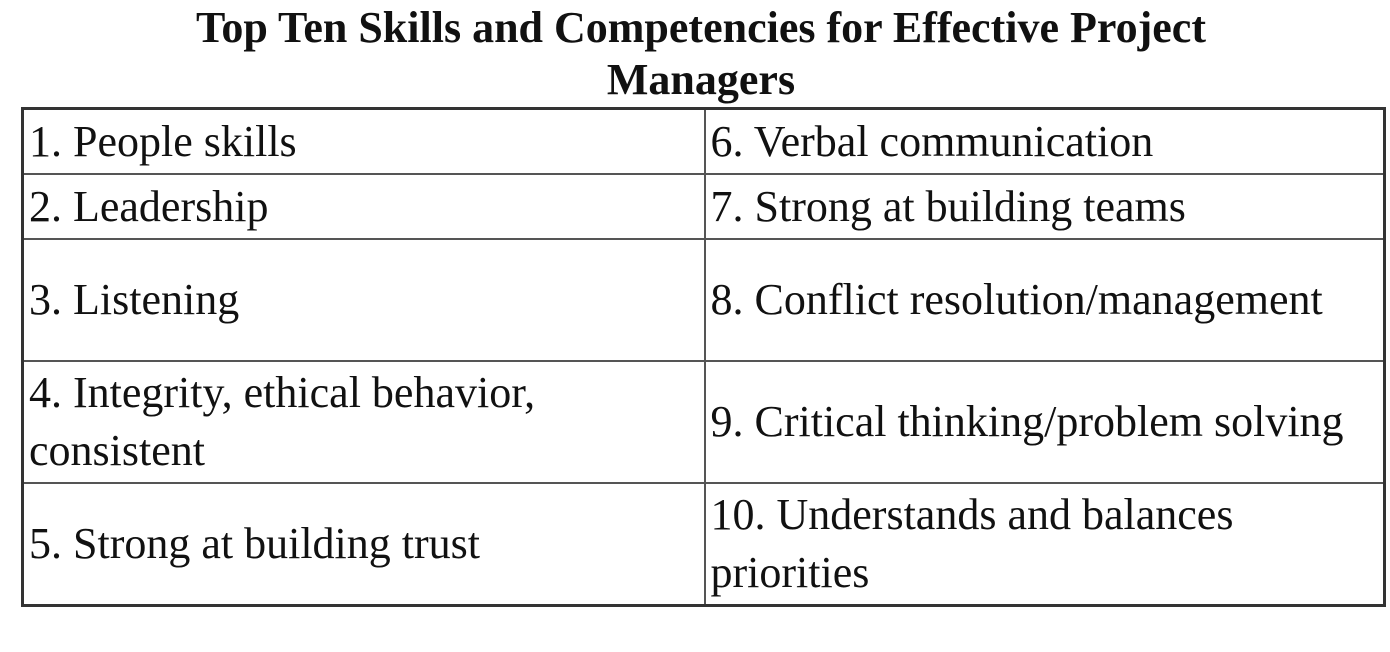  I want to click on skill-cell: 10. Understands and balances priorities, so click(1044, 544).